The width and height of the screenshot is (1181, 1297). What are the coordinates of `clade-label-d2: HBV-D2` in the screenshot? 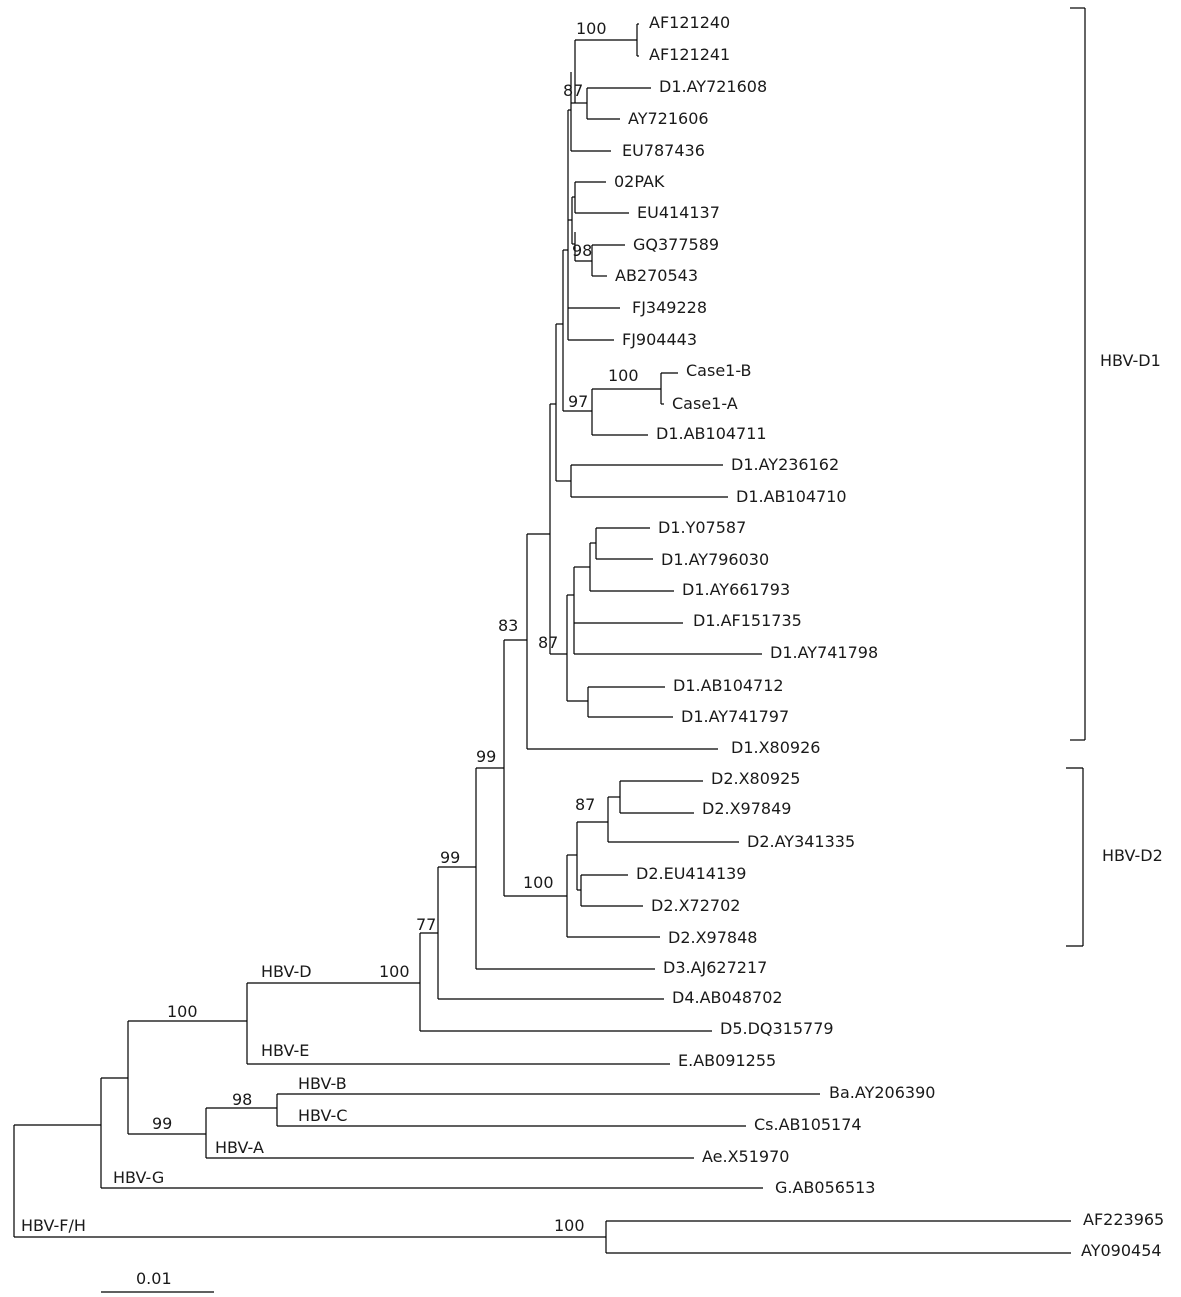 It's located at (1132, 855).